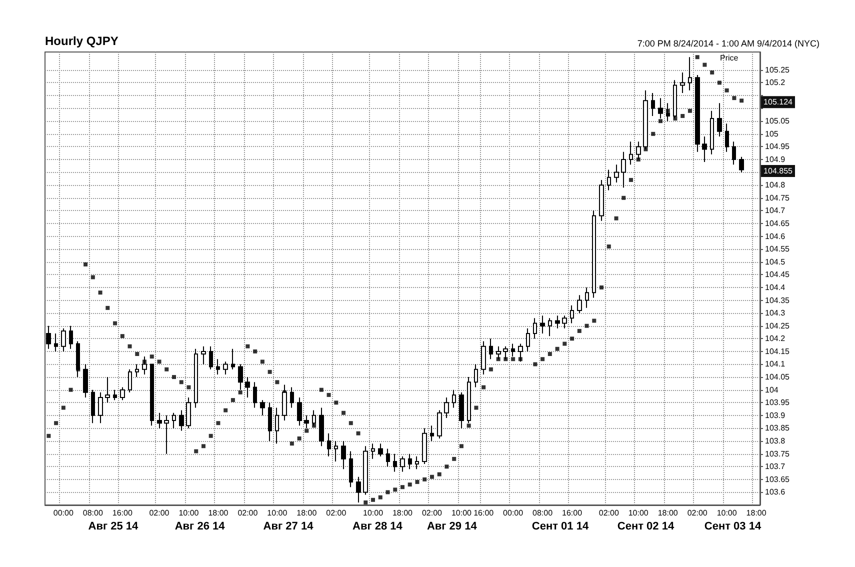 The width and height of the screenshot is (855, 567). Describe the element at coordinates (452, 526) in the screenshot. I see `text: Авг 29 14` at that location.